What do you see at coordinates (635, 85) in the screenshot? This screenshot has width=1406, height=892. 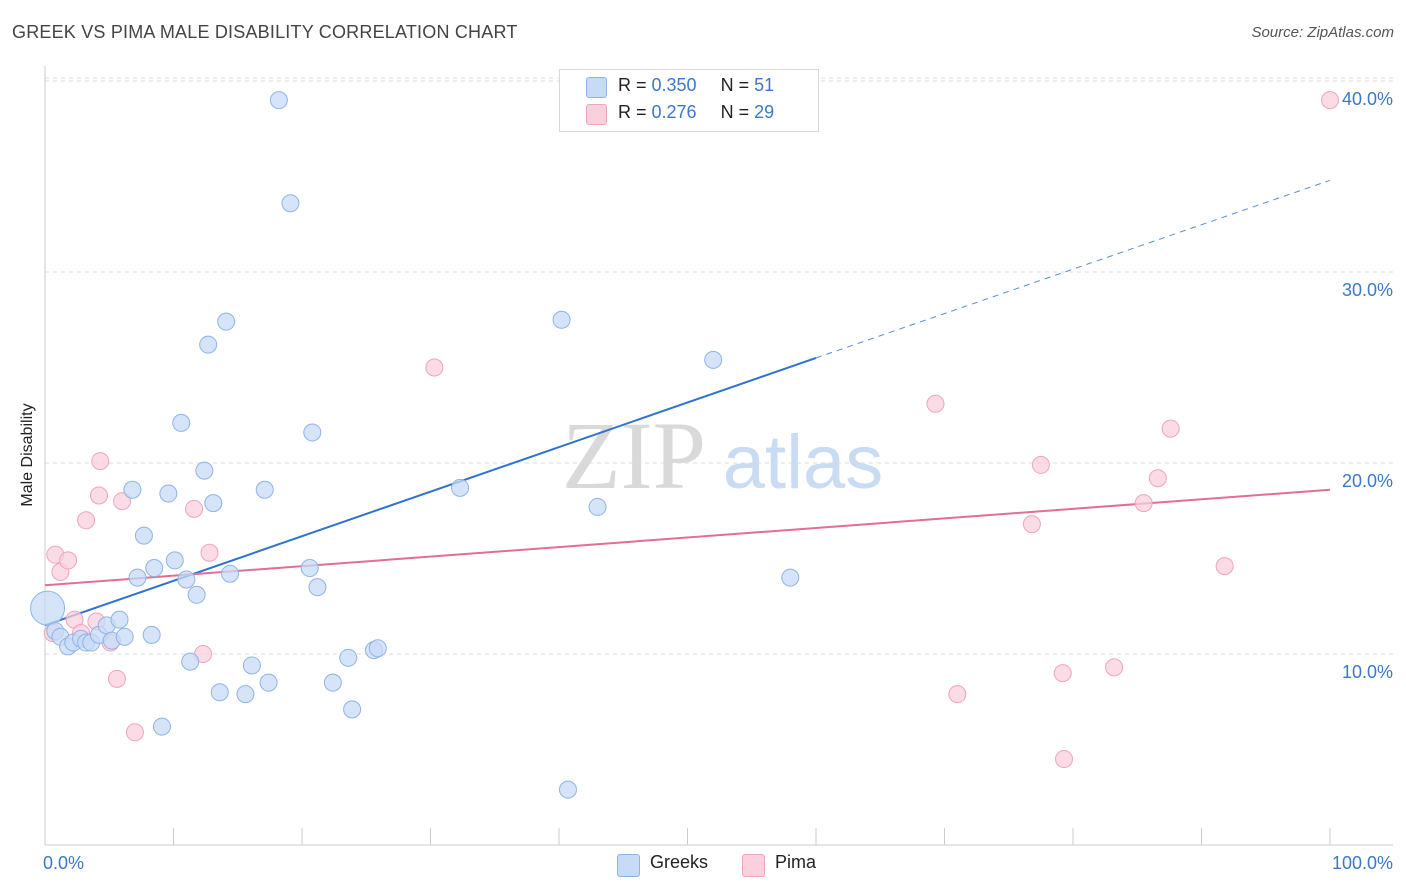 I see `greeks-r-label: R =` at bounding box center [635, 85].